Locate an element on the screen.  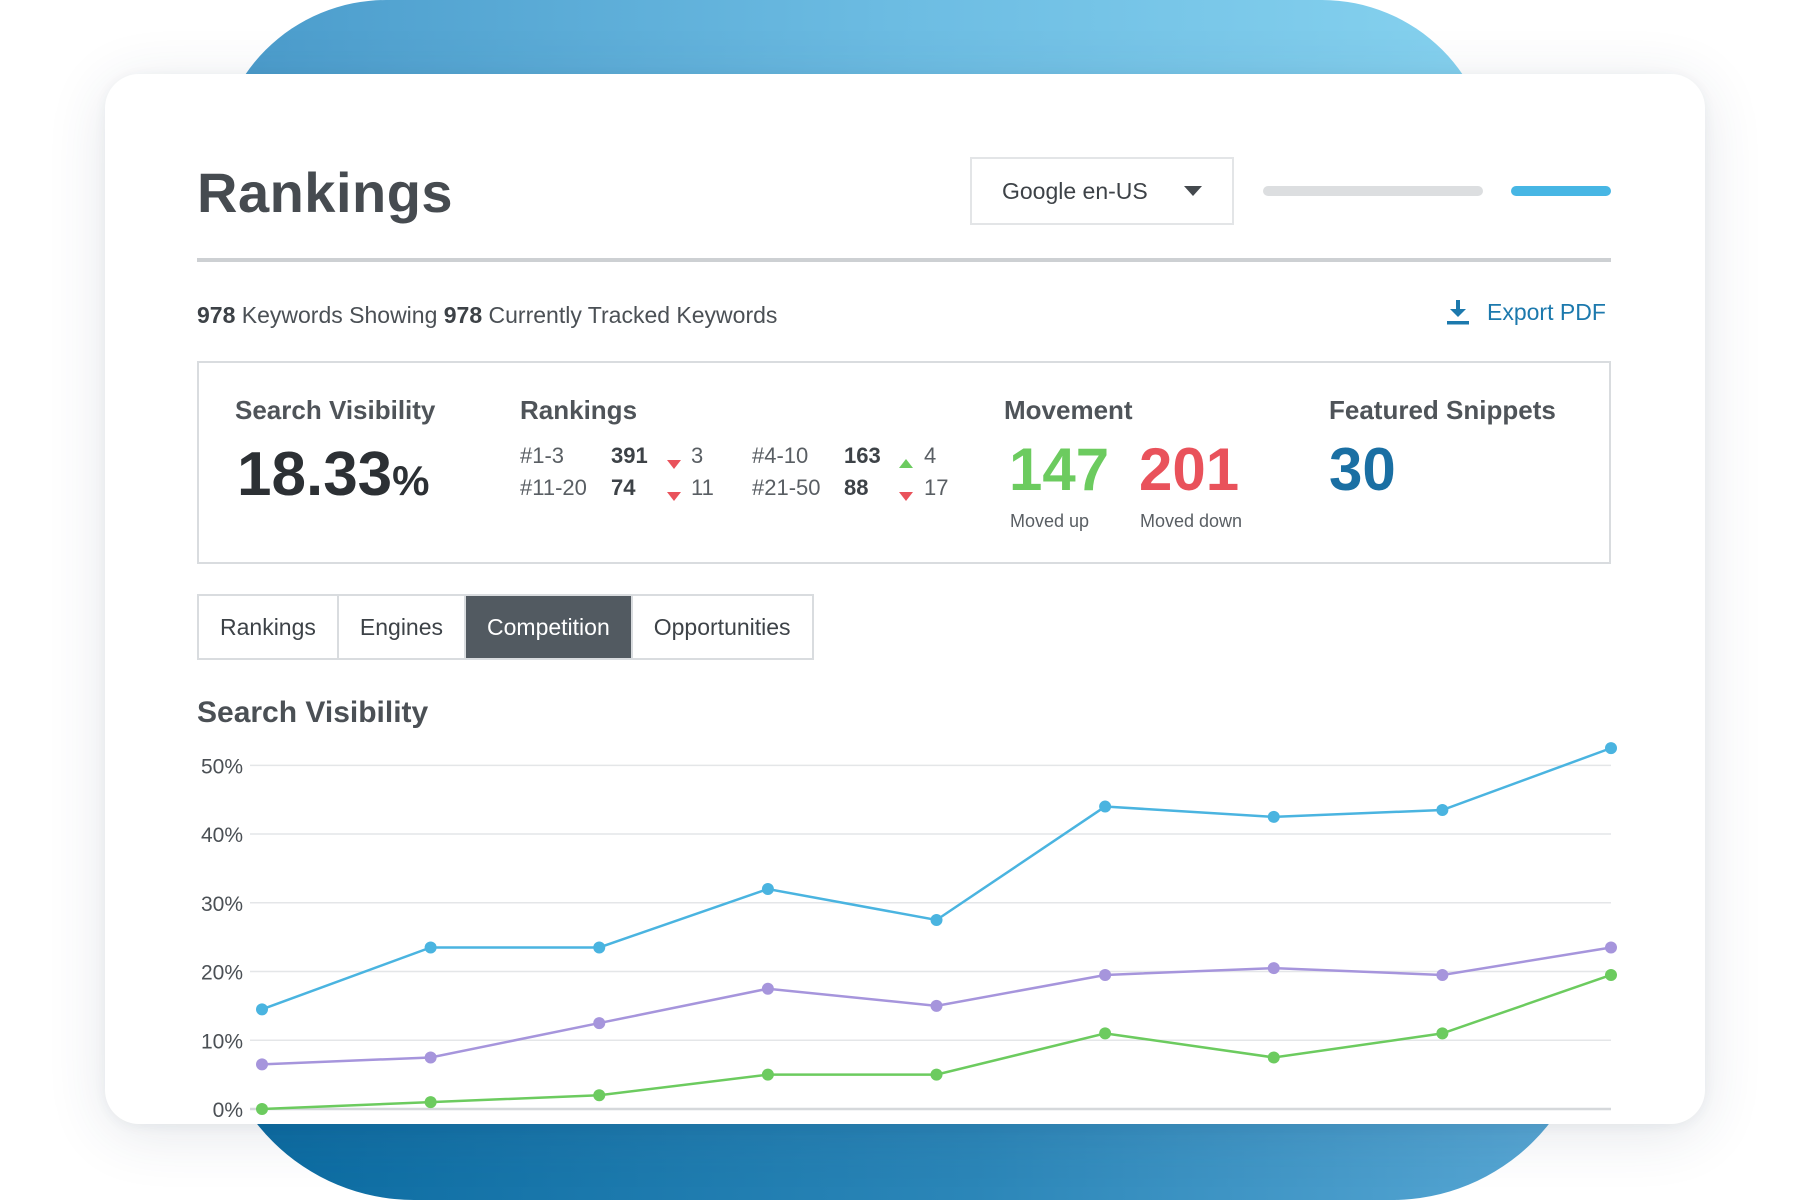
y-tick-label: 20% is located at coordinates (222, 973).